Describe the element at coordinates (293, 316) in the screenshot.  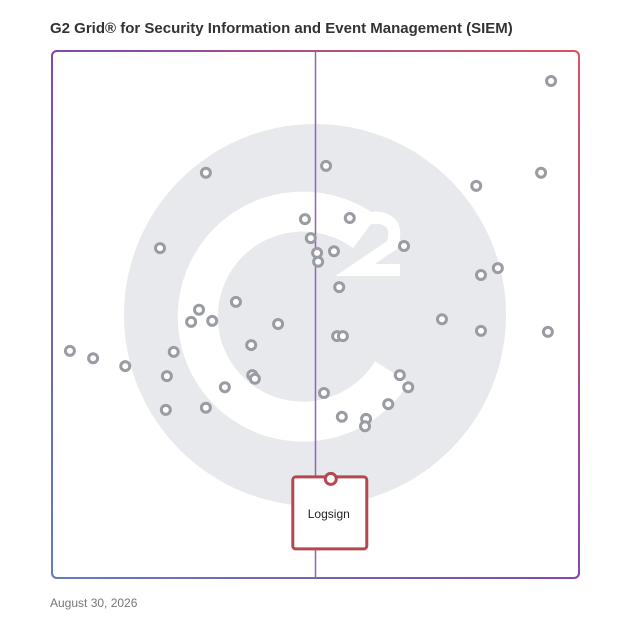
I see `watermark-g` at that location.